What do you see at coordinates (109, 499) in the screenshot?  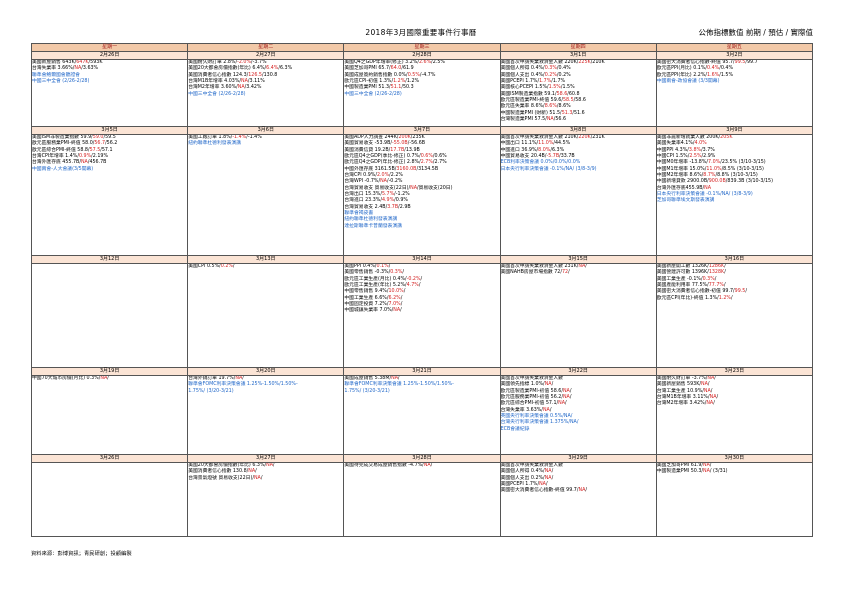 I see `day-events` at bounding box center [109, 499].